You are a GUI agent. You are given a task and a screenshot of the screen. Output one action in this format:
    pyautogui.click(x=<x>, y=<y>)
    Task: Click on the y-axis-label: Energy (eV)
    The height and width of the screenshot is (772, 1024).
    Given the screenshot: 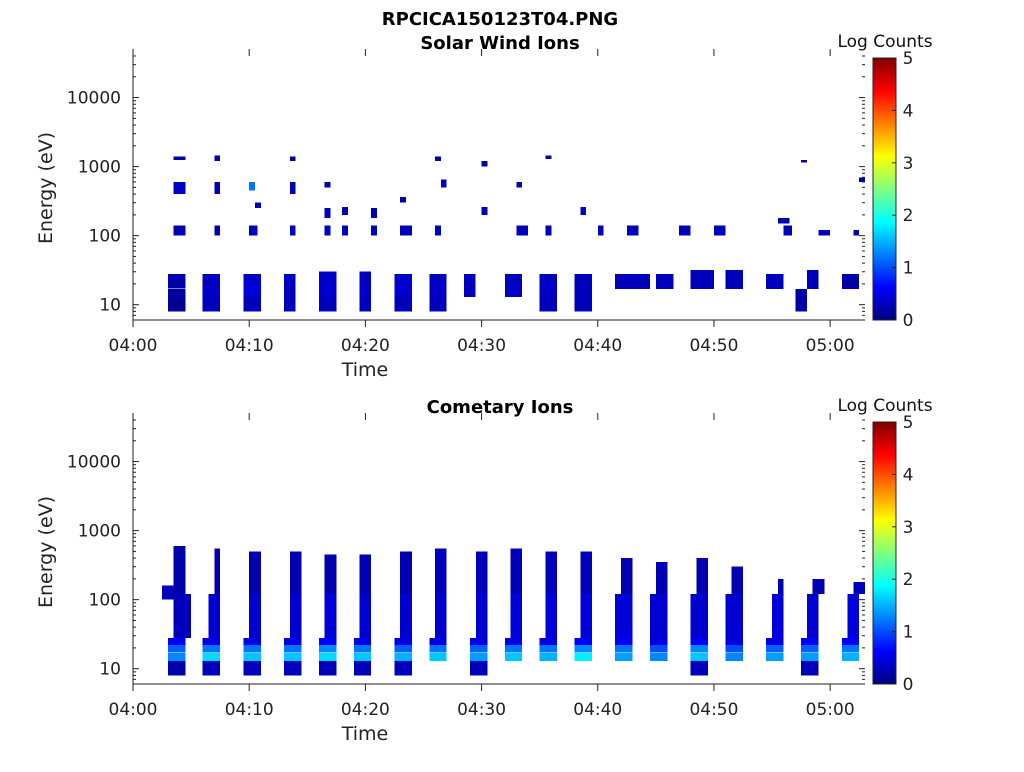 What is the action you would take?
    pyautogui.click(x=46, y=188)
    